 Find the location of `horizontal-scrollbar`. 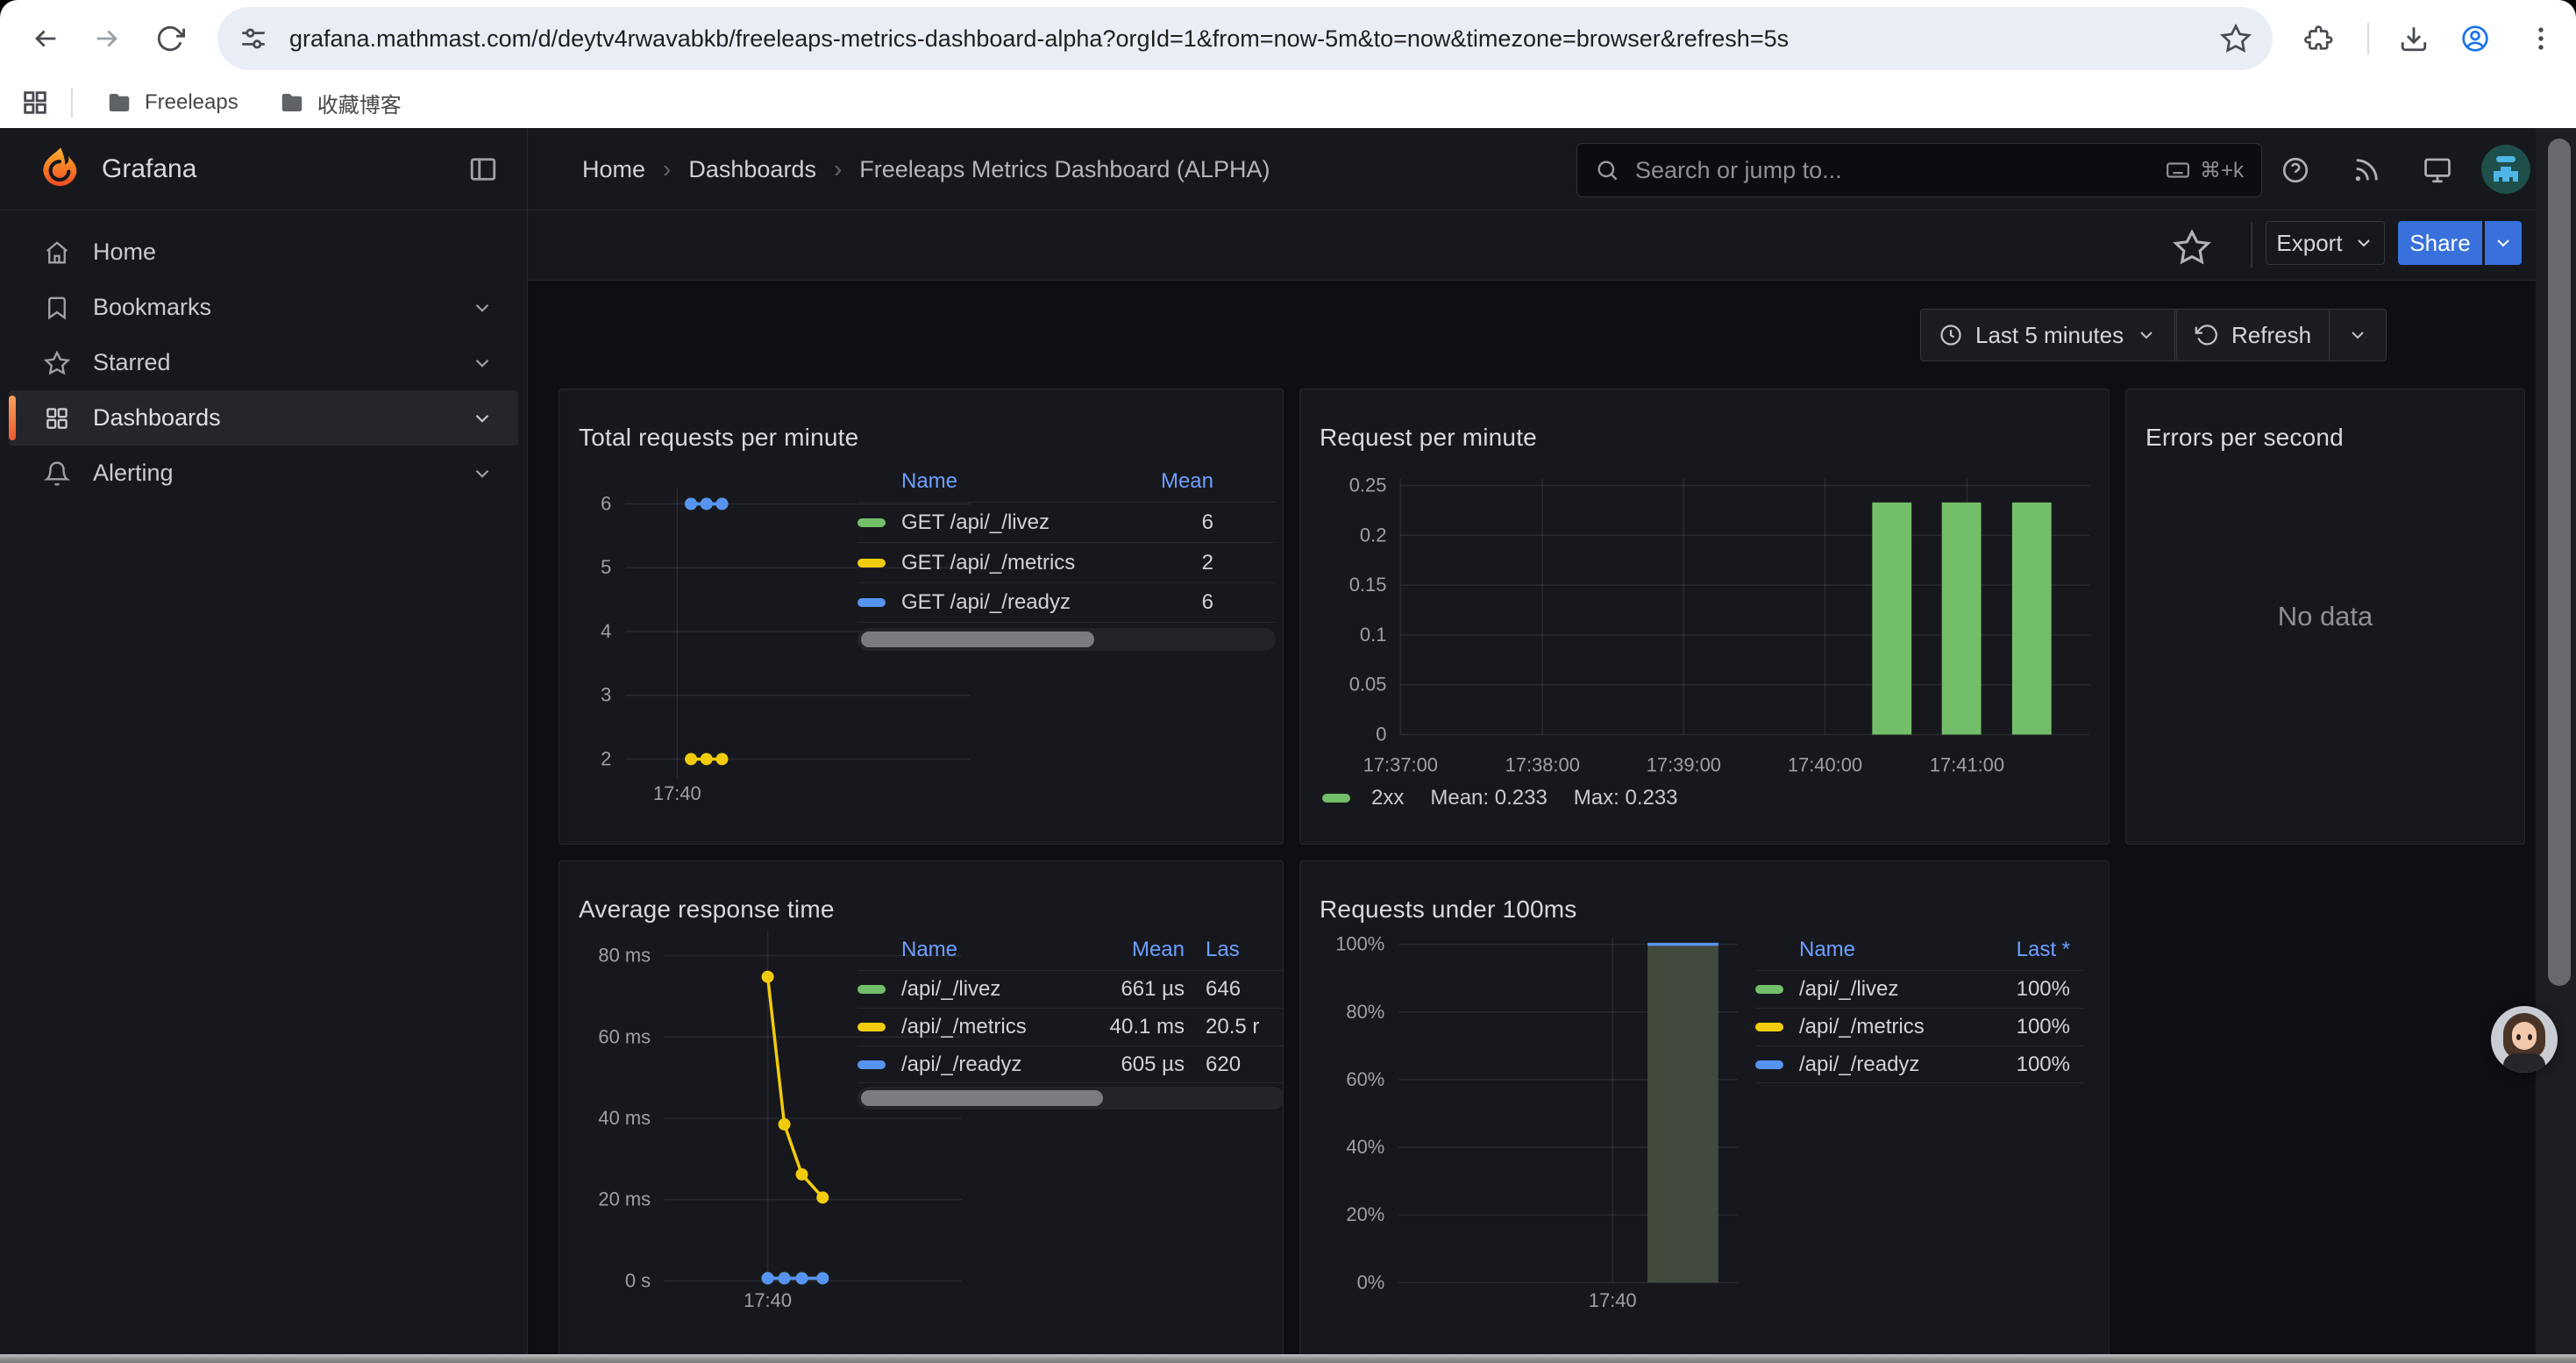

horizontal-scrollbar is located at coordinates (1288, 1358).